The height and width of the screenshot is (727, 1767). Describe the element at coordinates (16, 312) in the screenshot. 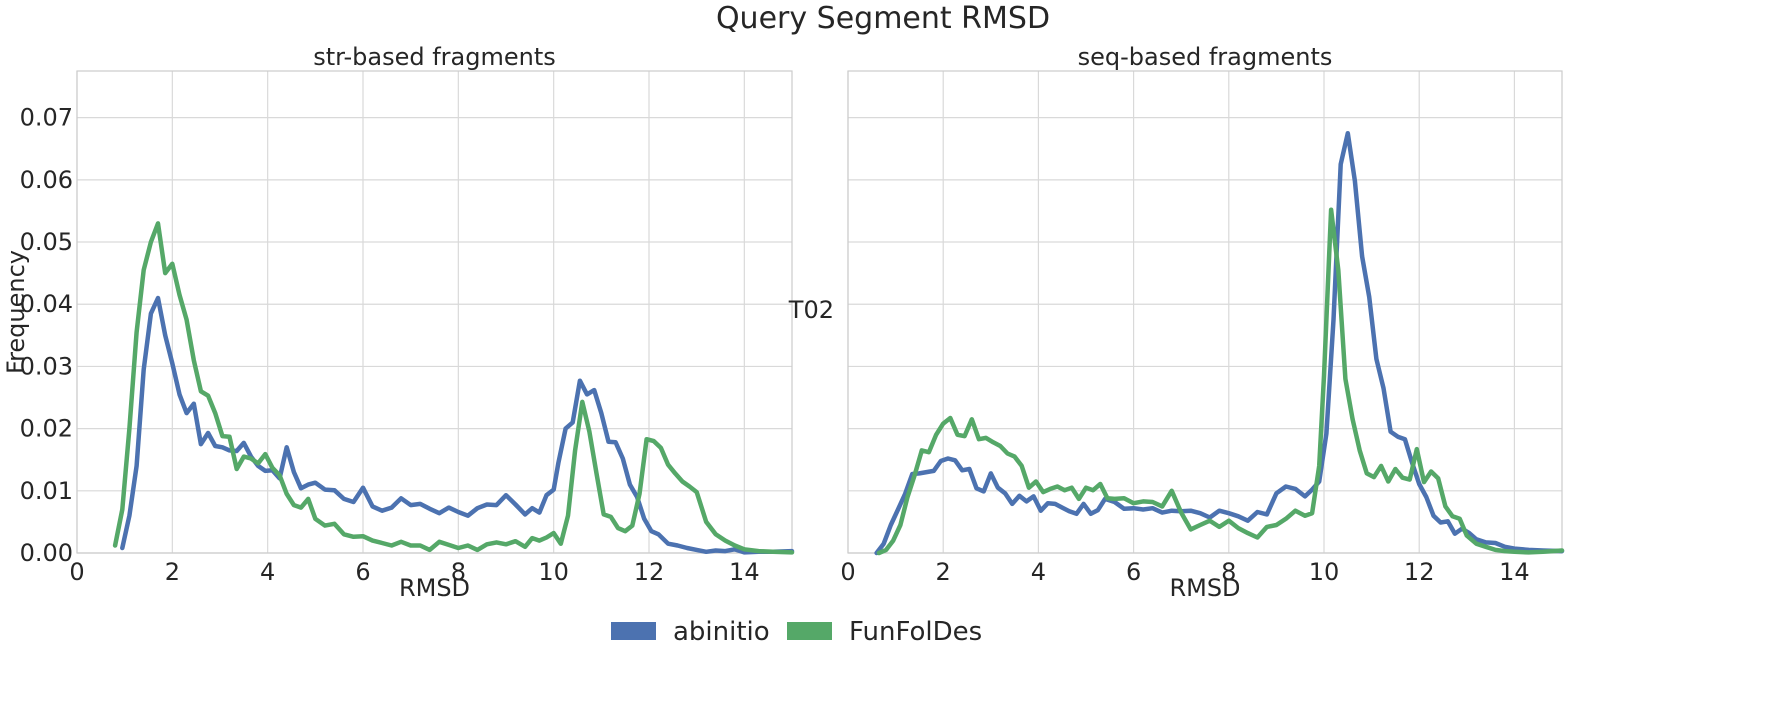

I see `y-axis-label: Frequency` at that location.